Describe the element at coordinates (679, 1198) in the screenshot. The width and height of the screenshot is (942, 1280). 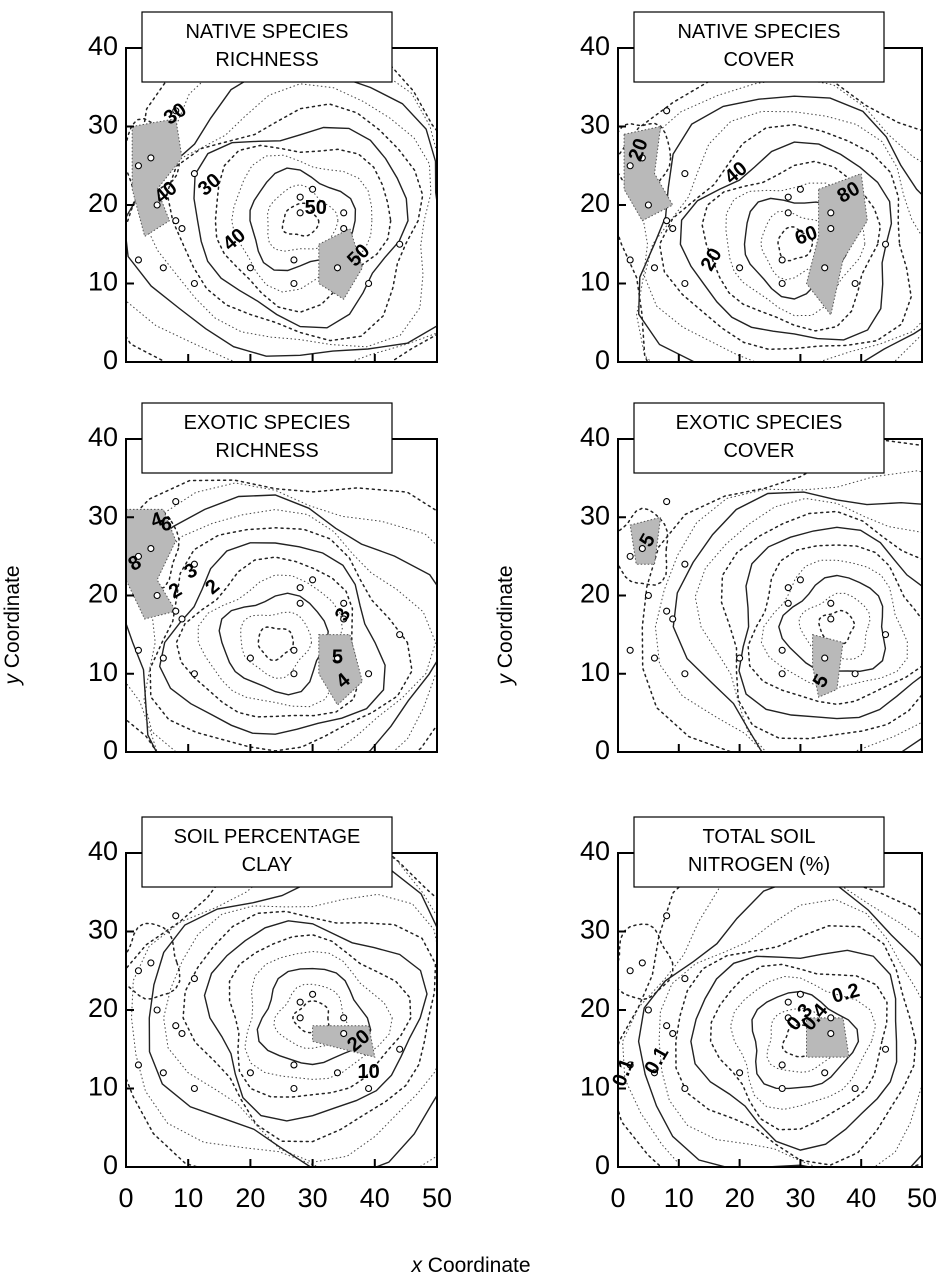
I see `x-tick-label: 10` at that location.